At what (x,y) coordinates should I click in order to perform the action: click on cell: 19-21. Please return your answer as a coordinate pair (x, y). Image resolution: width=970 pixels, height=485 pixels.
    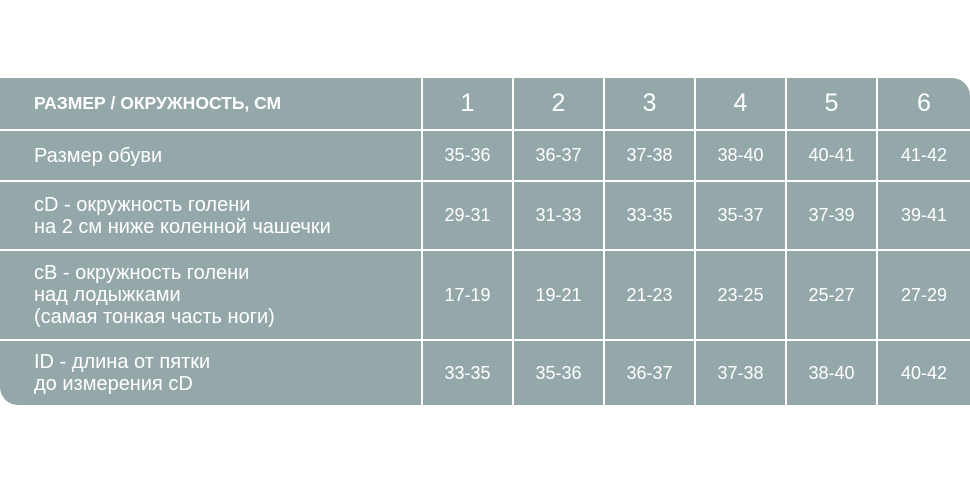
    Looking at the image, I should click on (558, 295).